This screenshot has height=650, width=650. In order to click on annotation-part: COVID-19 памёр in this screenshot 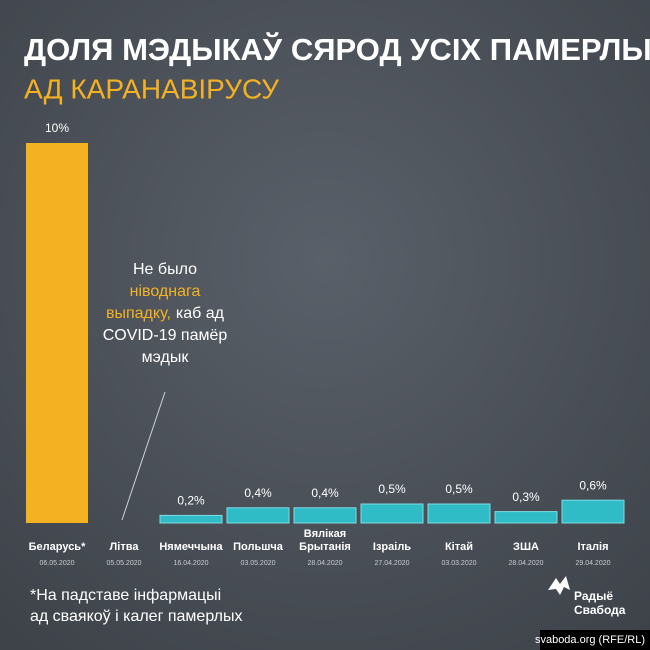, I will do `click(165, 335)`.